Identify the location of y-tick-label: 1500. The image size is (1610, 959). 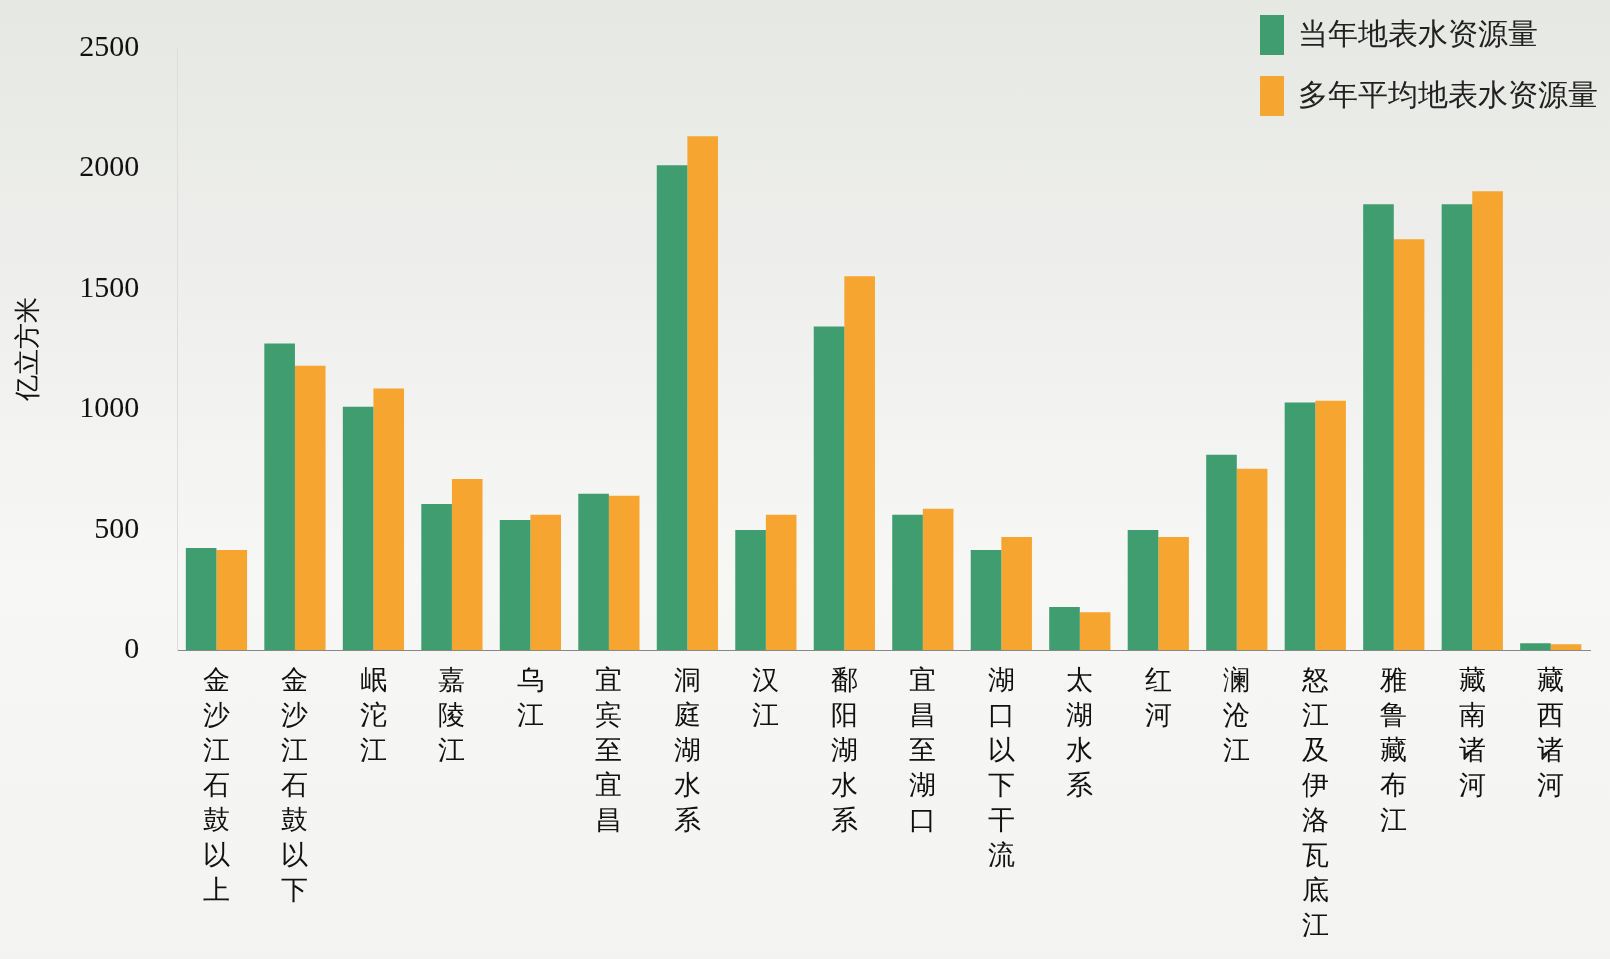
(109, 286).